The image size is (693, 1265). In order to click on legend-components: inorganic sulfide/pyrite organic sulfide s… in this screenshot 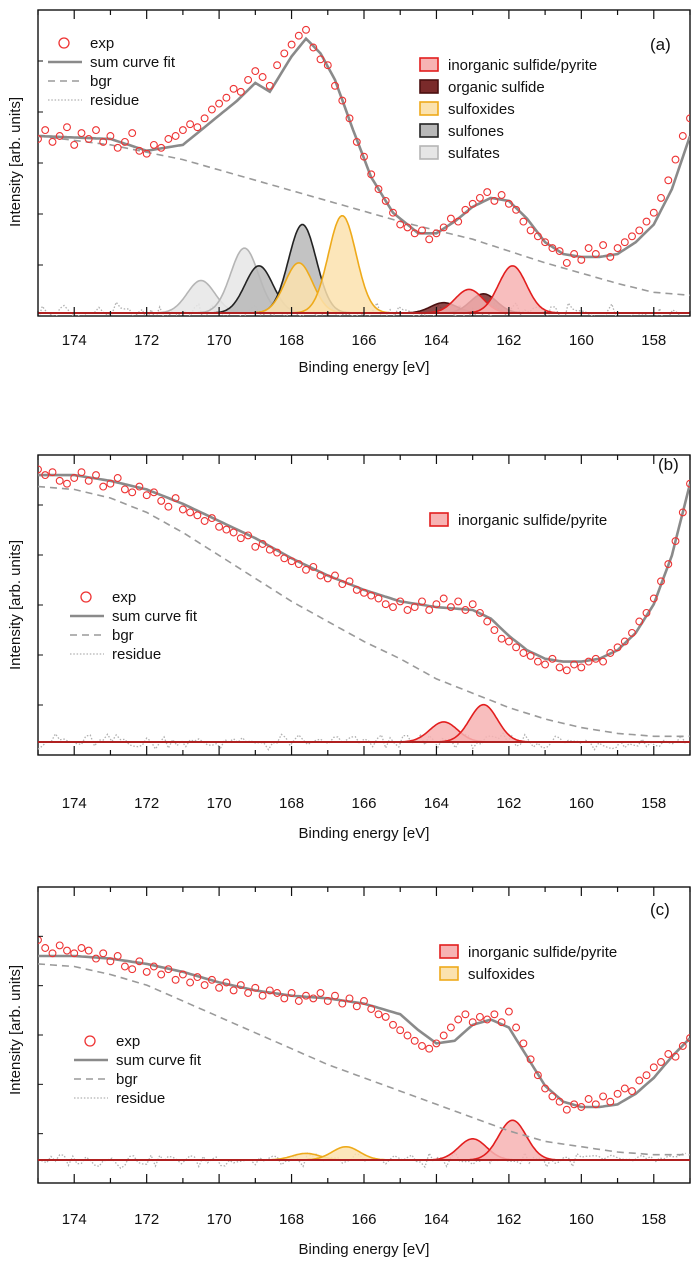, I will do `click(508, 109)`.